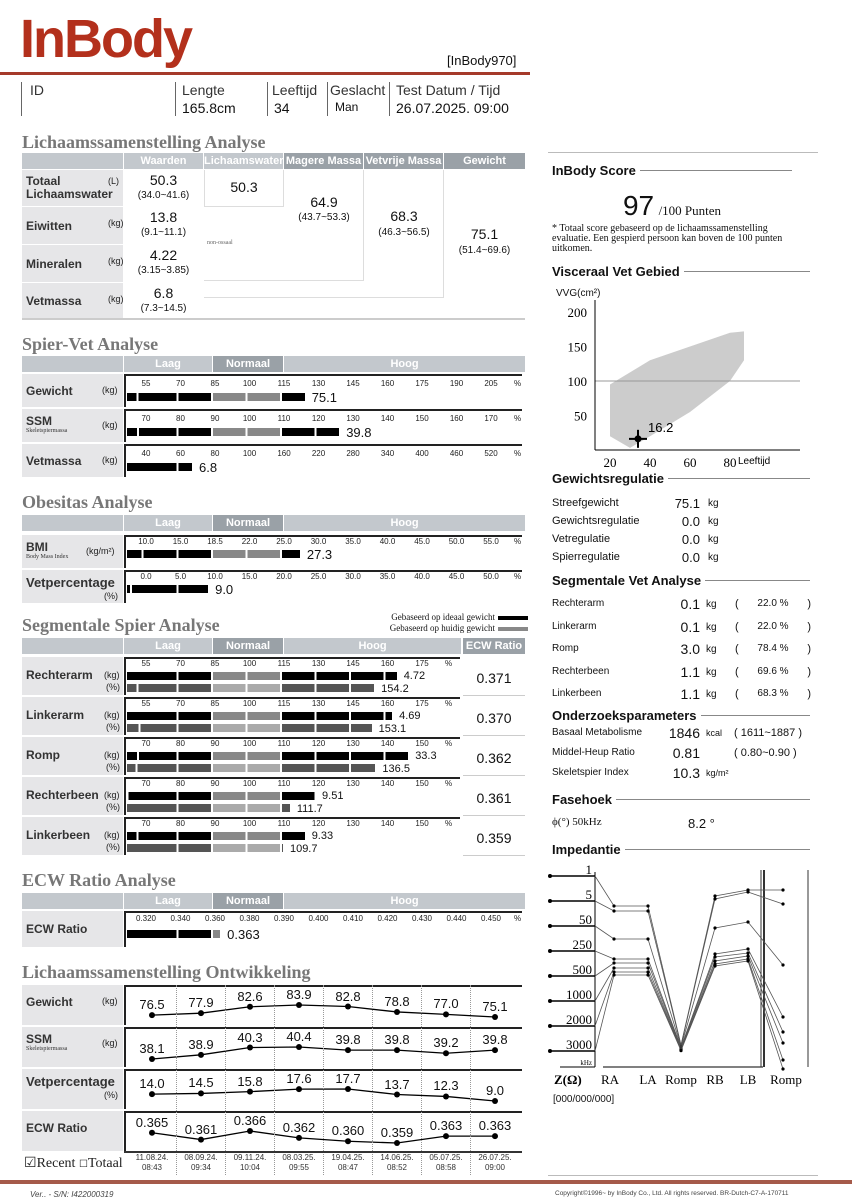 This screenshot has height=1200, width=852. I want to click on row-label-text: Gewicht, so click(49, 1002).